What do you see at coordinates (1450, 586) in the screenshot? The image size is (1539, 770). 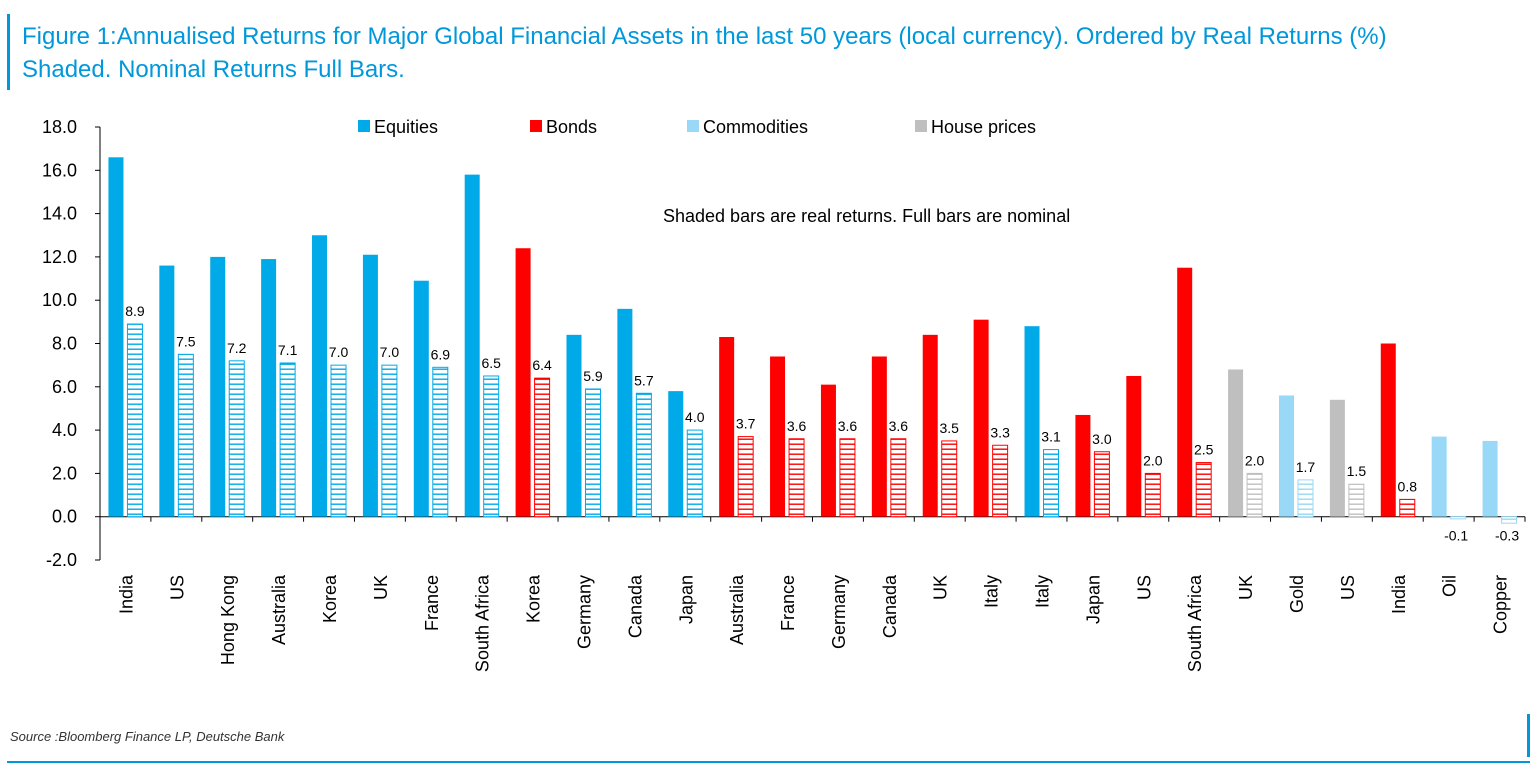 I see `x-tick-label: Oil` at bounding box center [1450, 586].